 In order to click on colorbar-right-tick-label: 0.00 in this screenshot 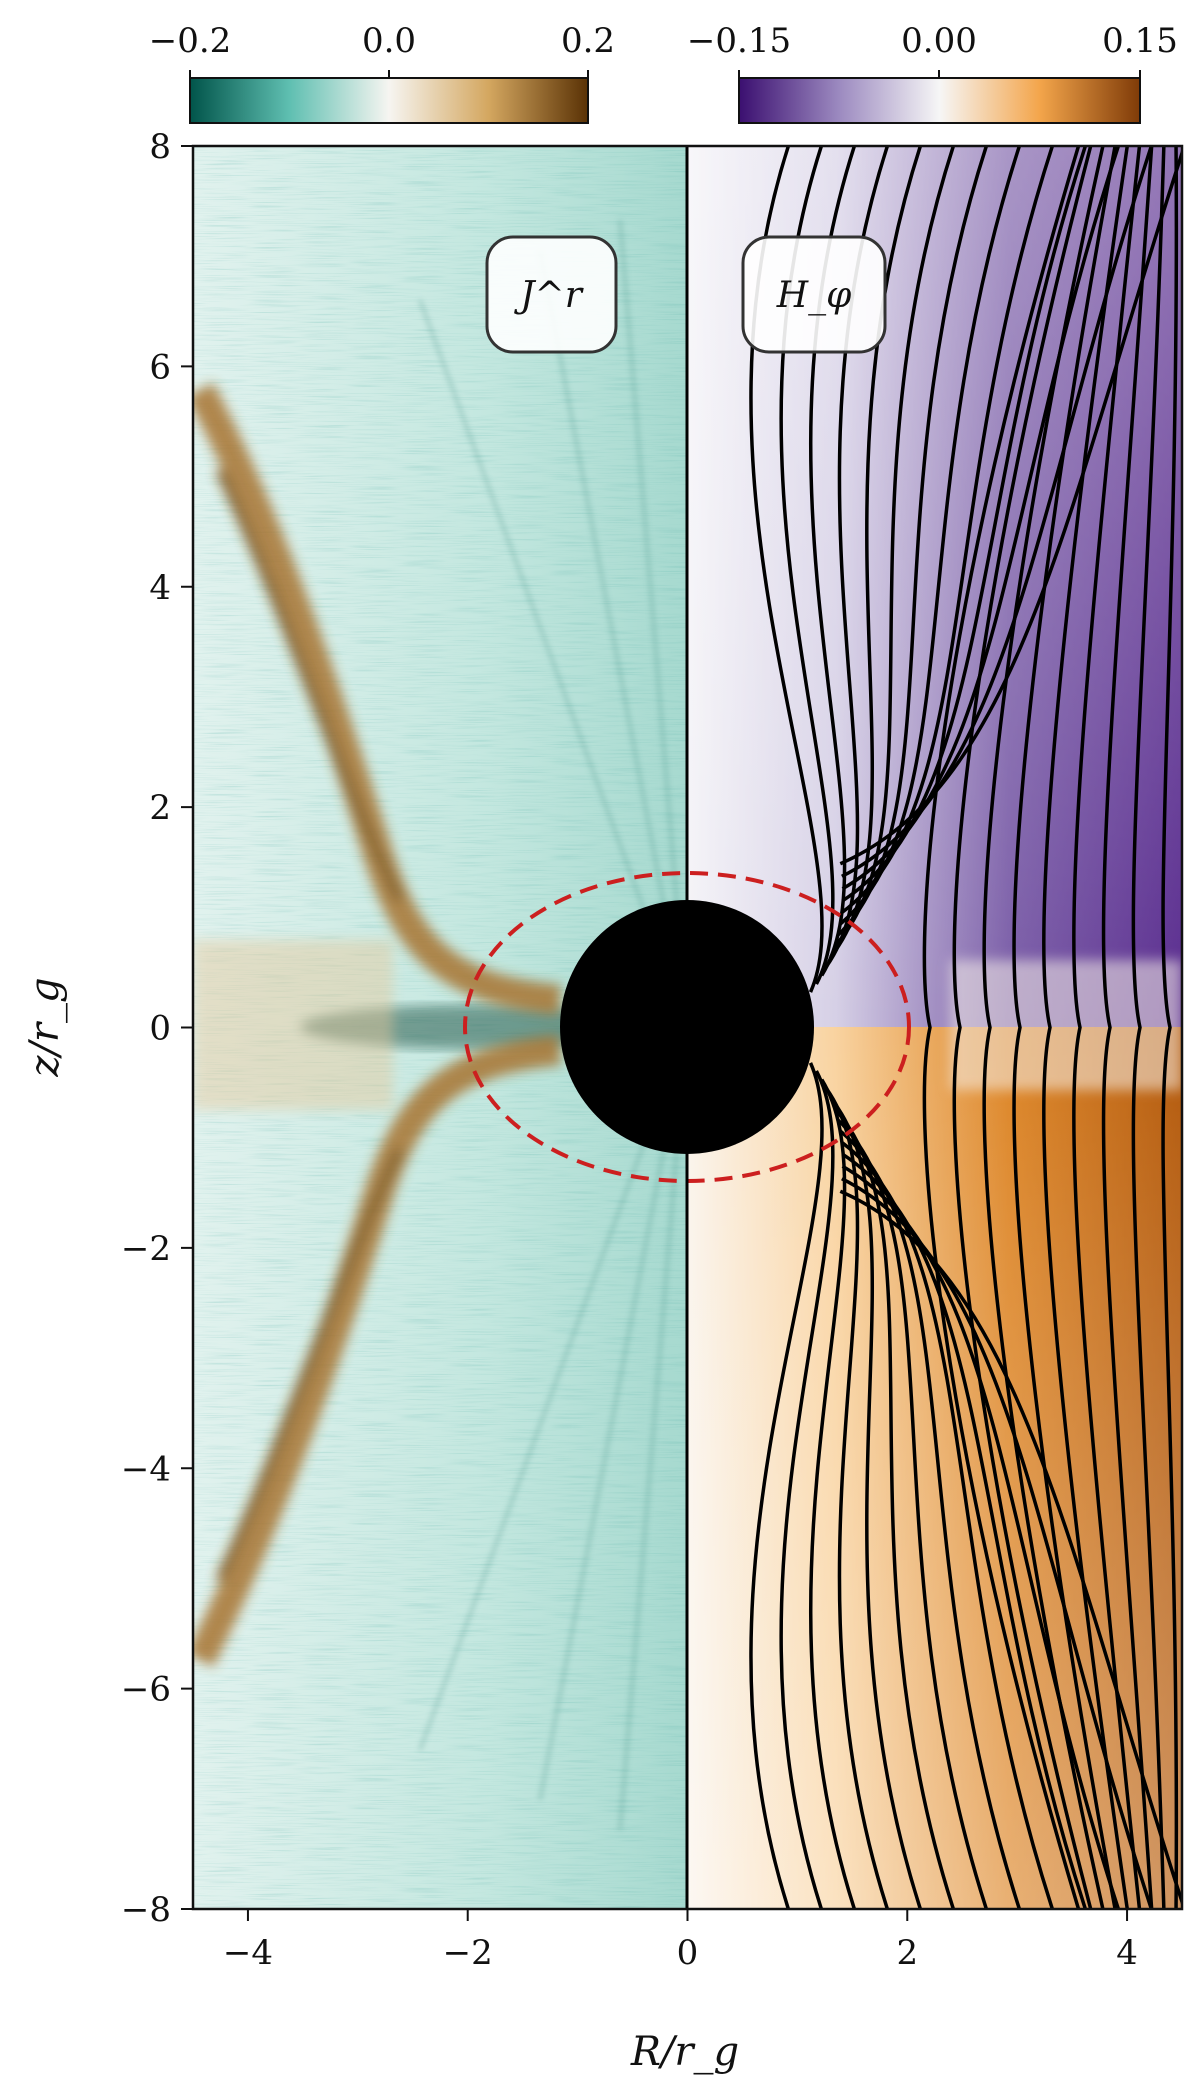, I will do `click(939, 41)`.